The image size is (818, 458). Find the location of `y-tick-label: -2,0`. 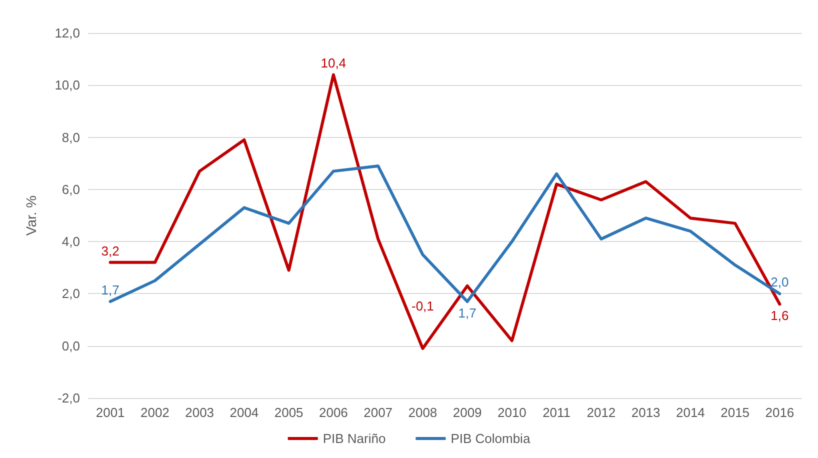

y-tick-label: -2,0 is located at coordinates (69, 398).